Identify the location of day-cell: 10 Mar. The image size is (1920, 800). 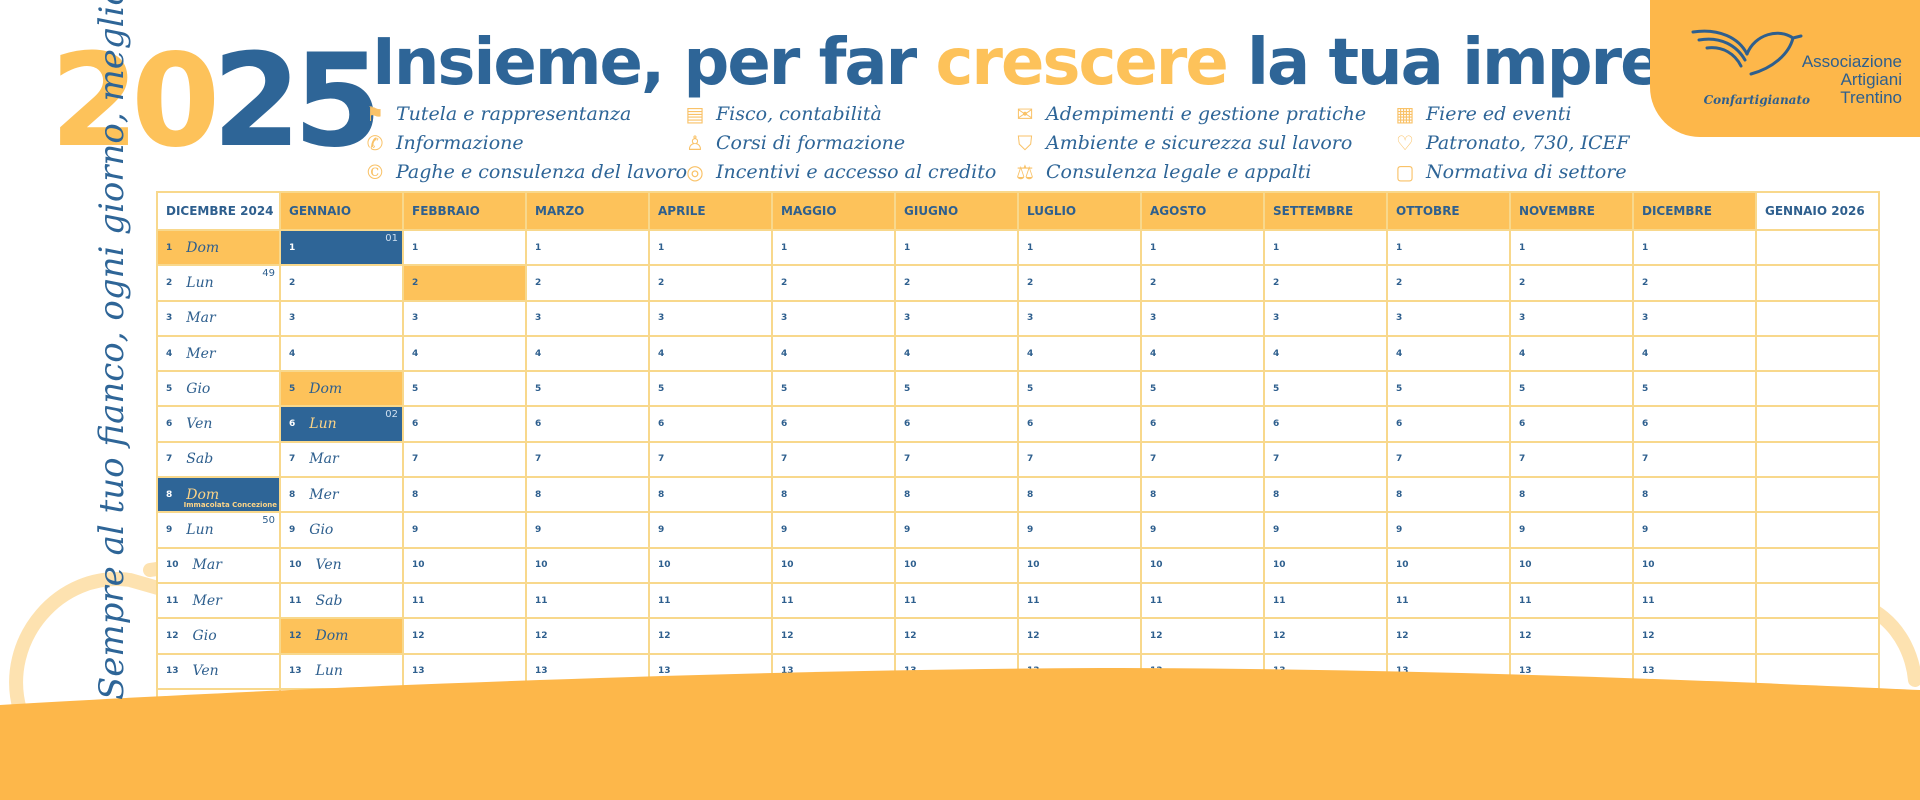
(218, 565).